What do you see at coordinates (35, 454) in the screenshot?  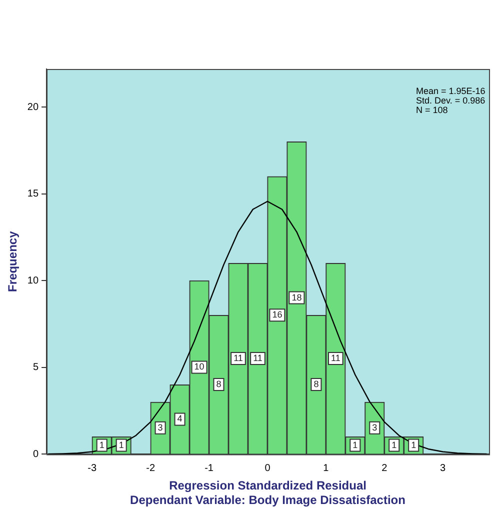 I see `y-tick-label: 0` at bounding box center [35, 454].